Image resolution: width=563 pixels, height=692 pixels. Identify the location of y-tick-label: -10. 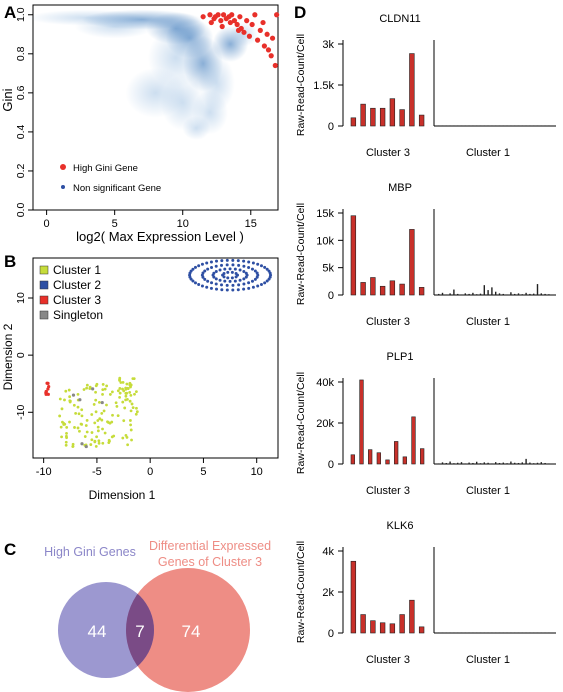
(21, 412).